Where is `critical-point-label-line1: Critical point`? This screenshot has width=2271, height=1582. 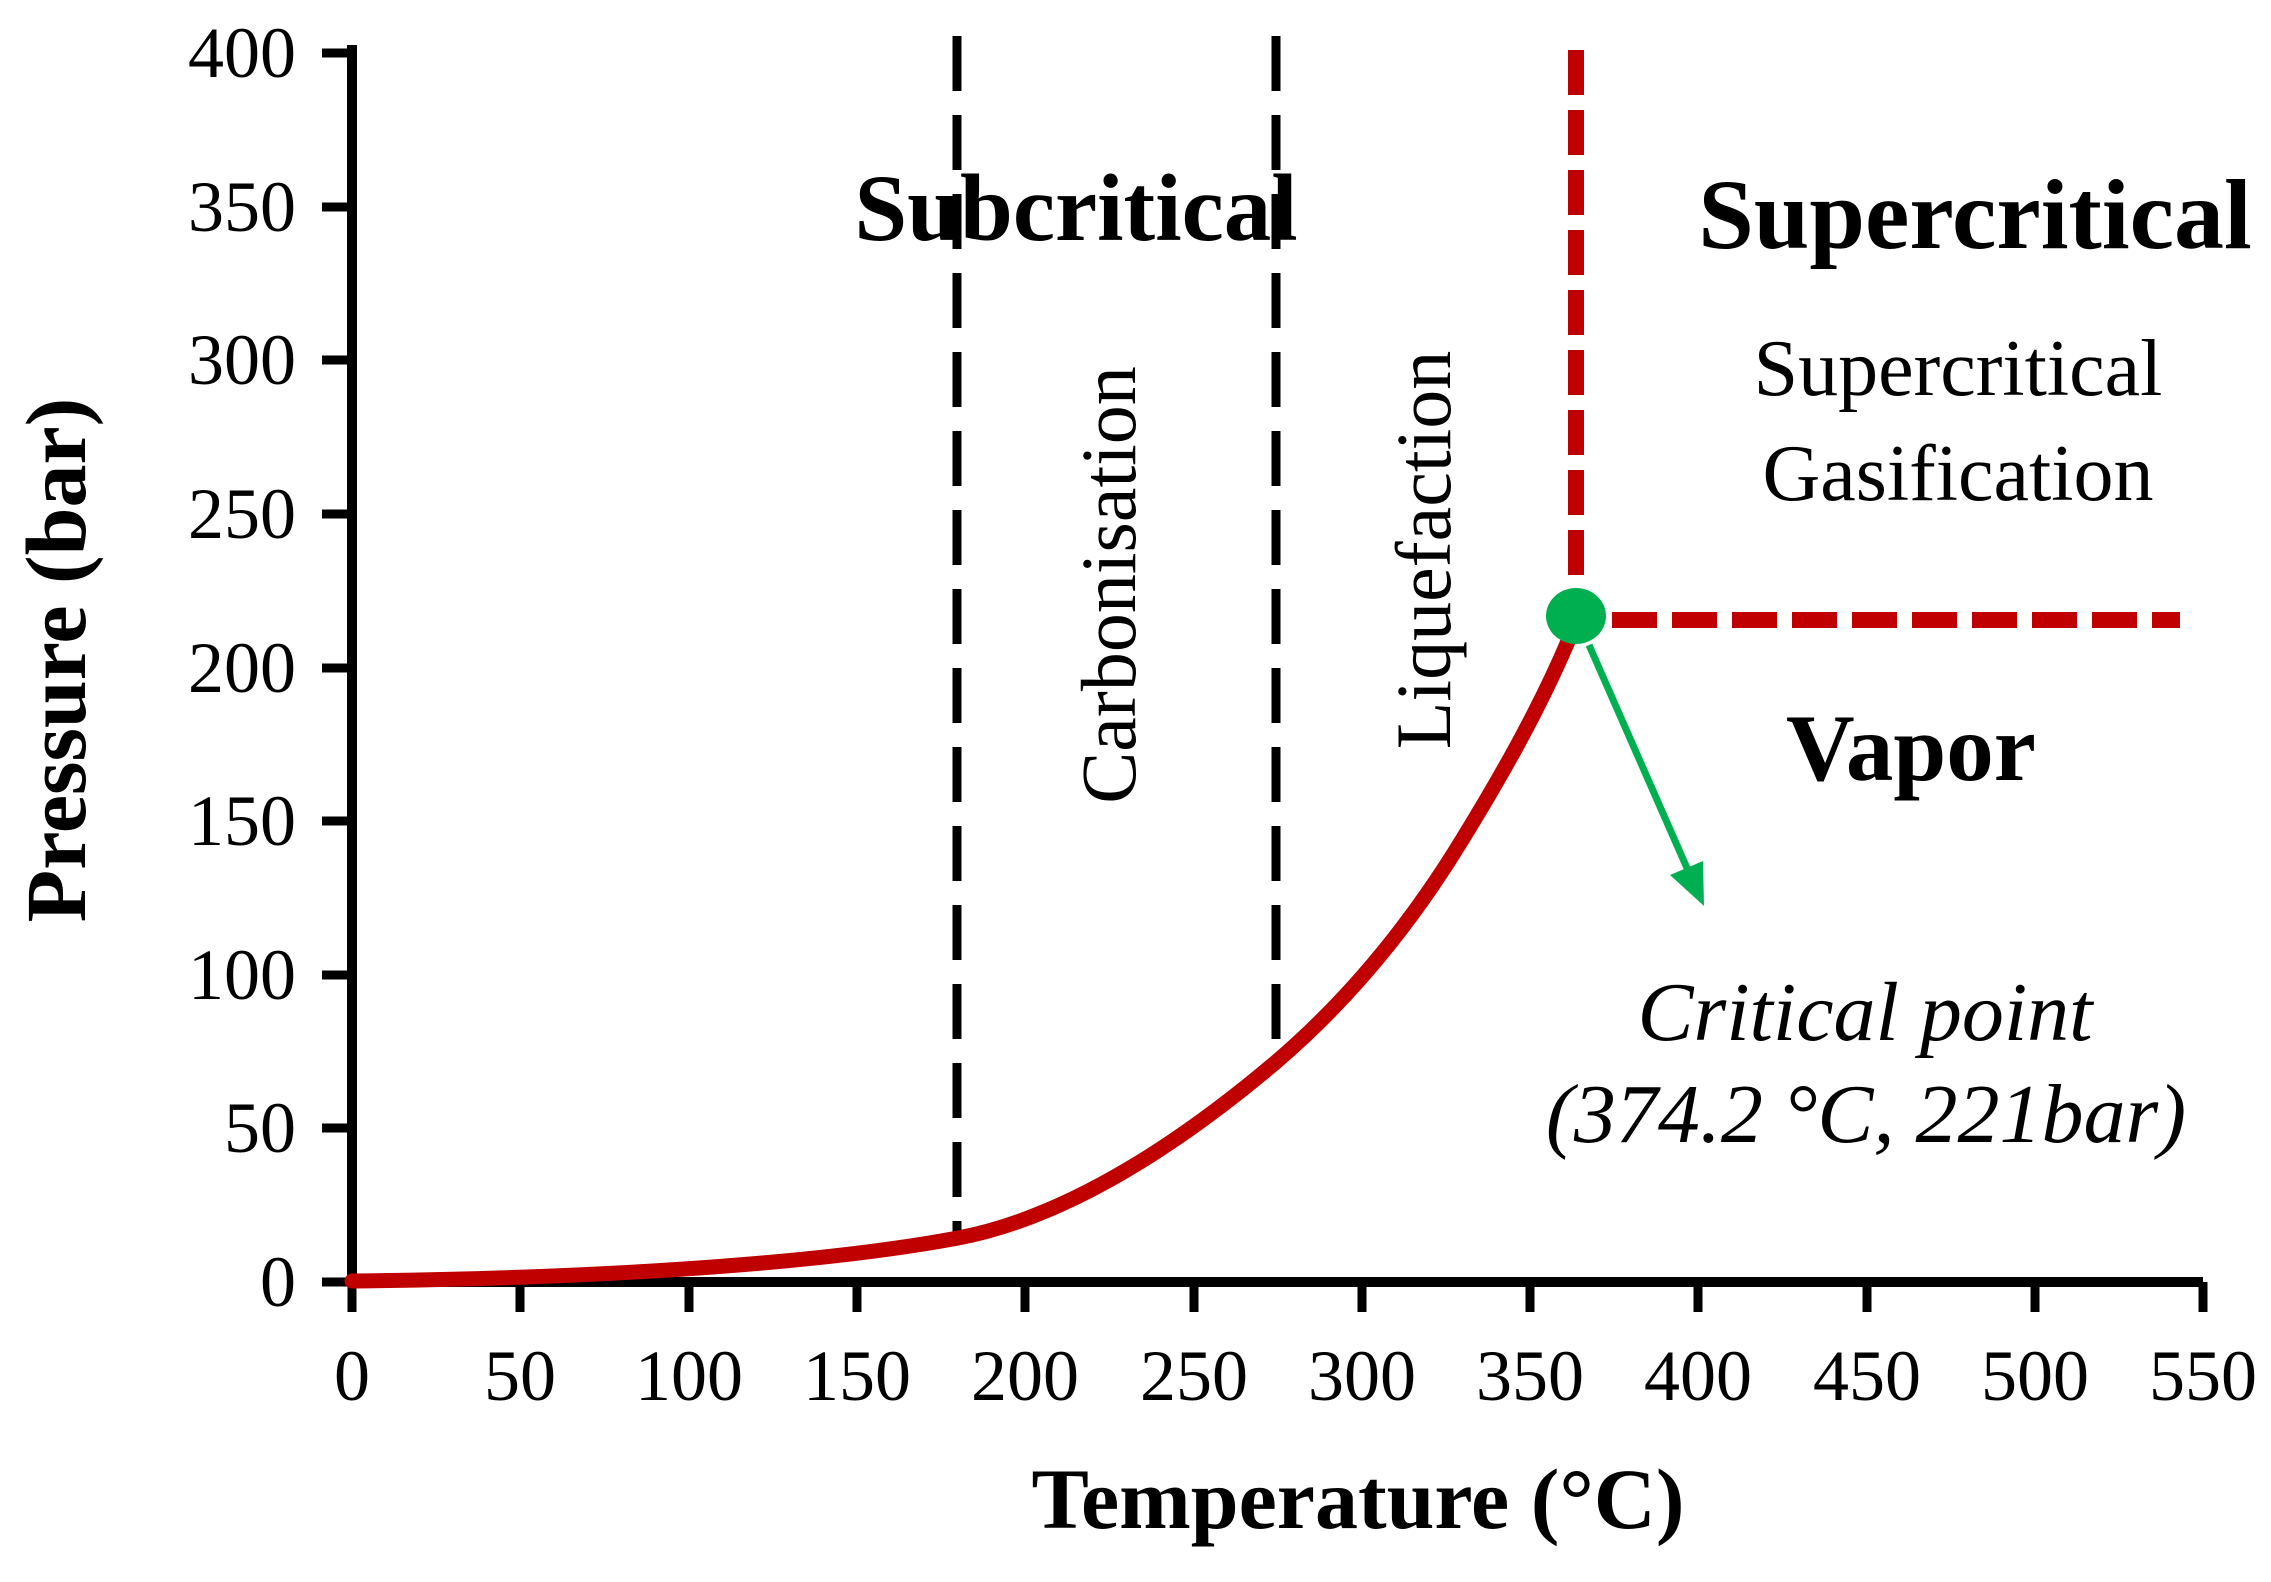 critical-point-label-line1: Critical point is located at coordinates (1866, 1012).